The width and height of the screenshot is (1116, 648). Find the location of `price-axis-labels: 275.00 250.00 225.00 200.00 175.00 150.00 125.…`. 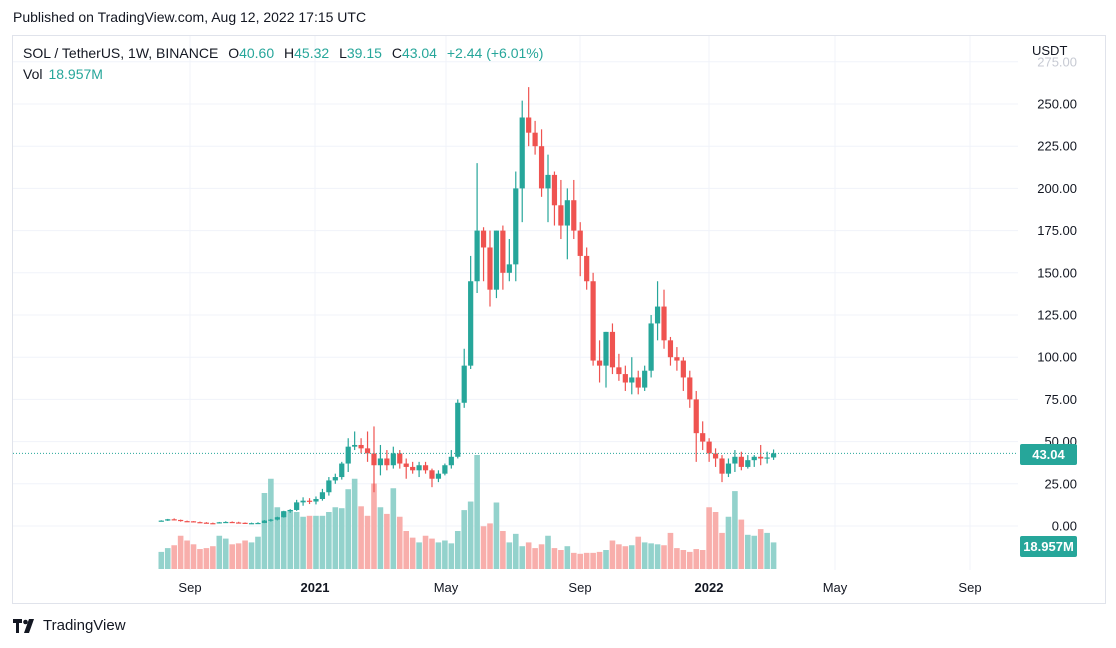

price-axis-labels: 275.00 250.00 225.00 200.00 175.00 150.00 125.… is located at coordinates (1057, 293).